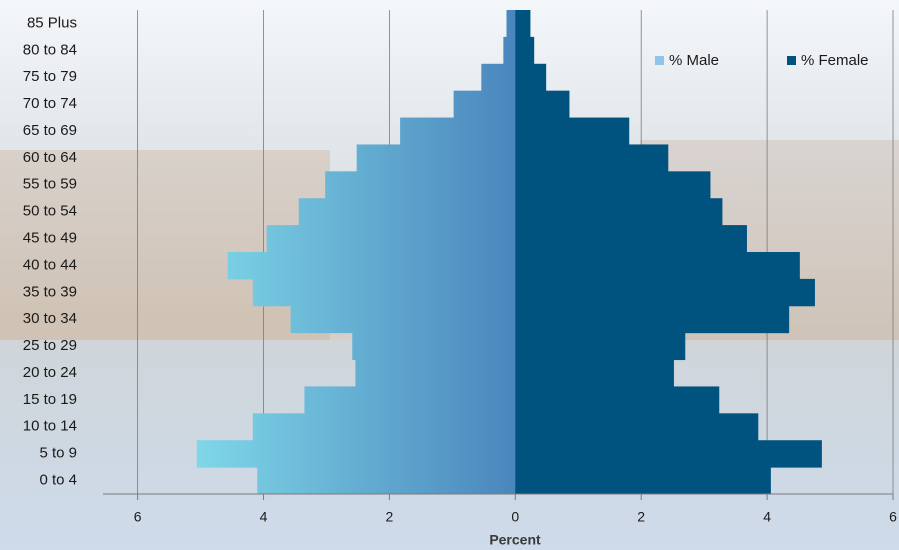 This screenshot has height=550, width=899. I want to click on y-tick-label: 45 to 49, so click(50, 238).